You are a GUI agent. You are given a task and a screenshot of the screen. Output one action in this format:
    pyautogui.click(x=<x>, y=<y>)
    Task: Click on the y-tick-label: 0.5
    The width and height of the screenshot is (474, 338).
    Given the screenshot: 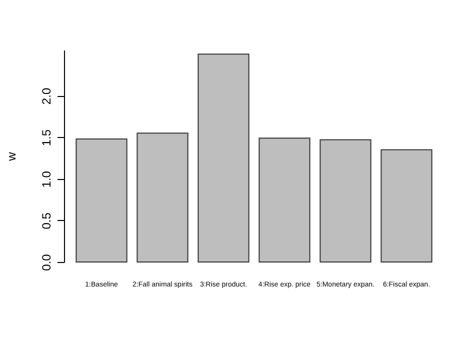 What is the action you would take?
    pyautogui.click(x=47, y=221)
    